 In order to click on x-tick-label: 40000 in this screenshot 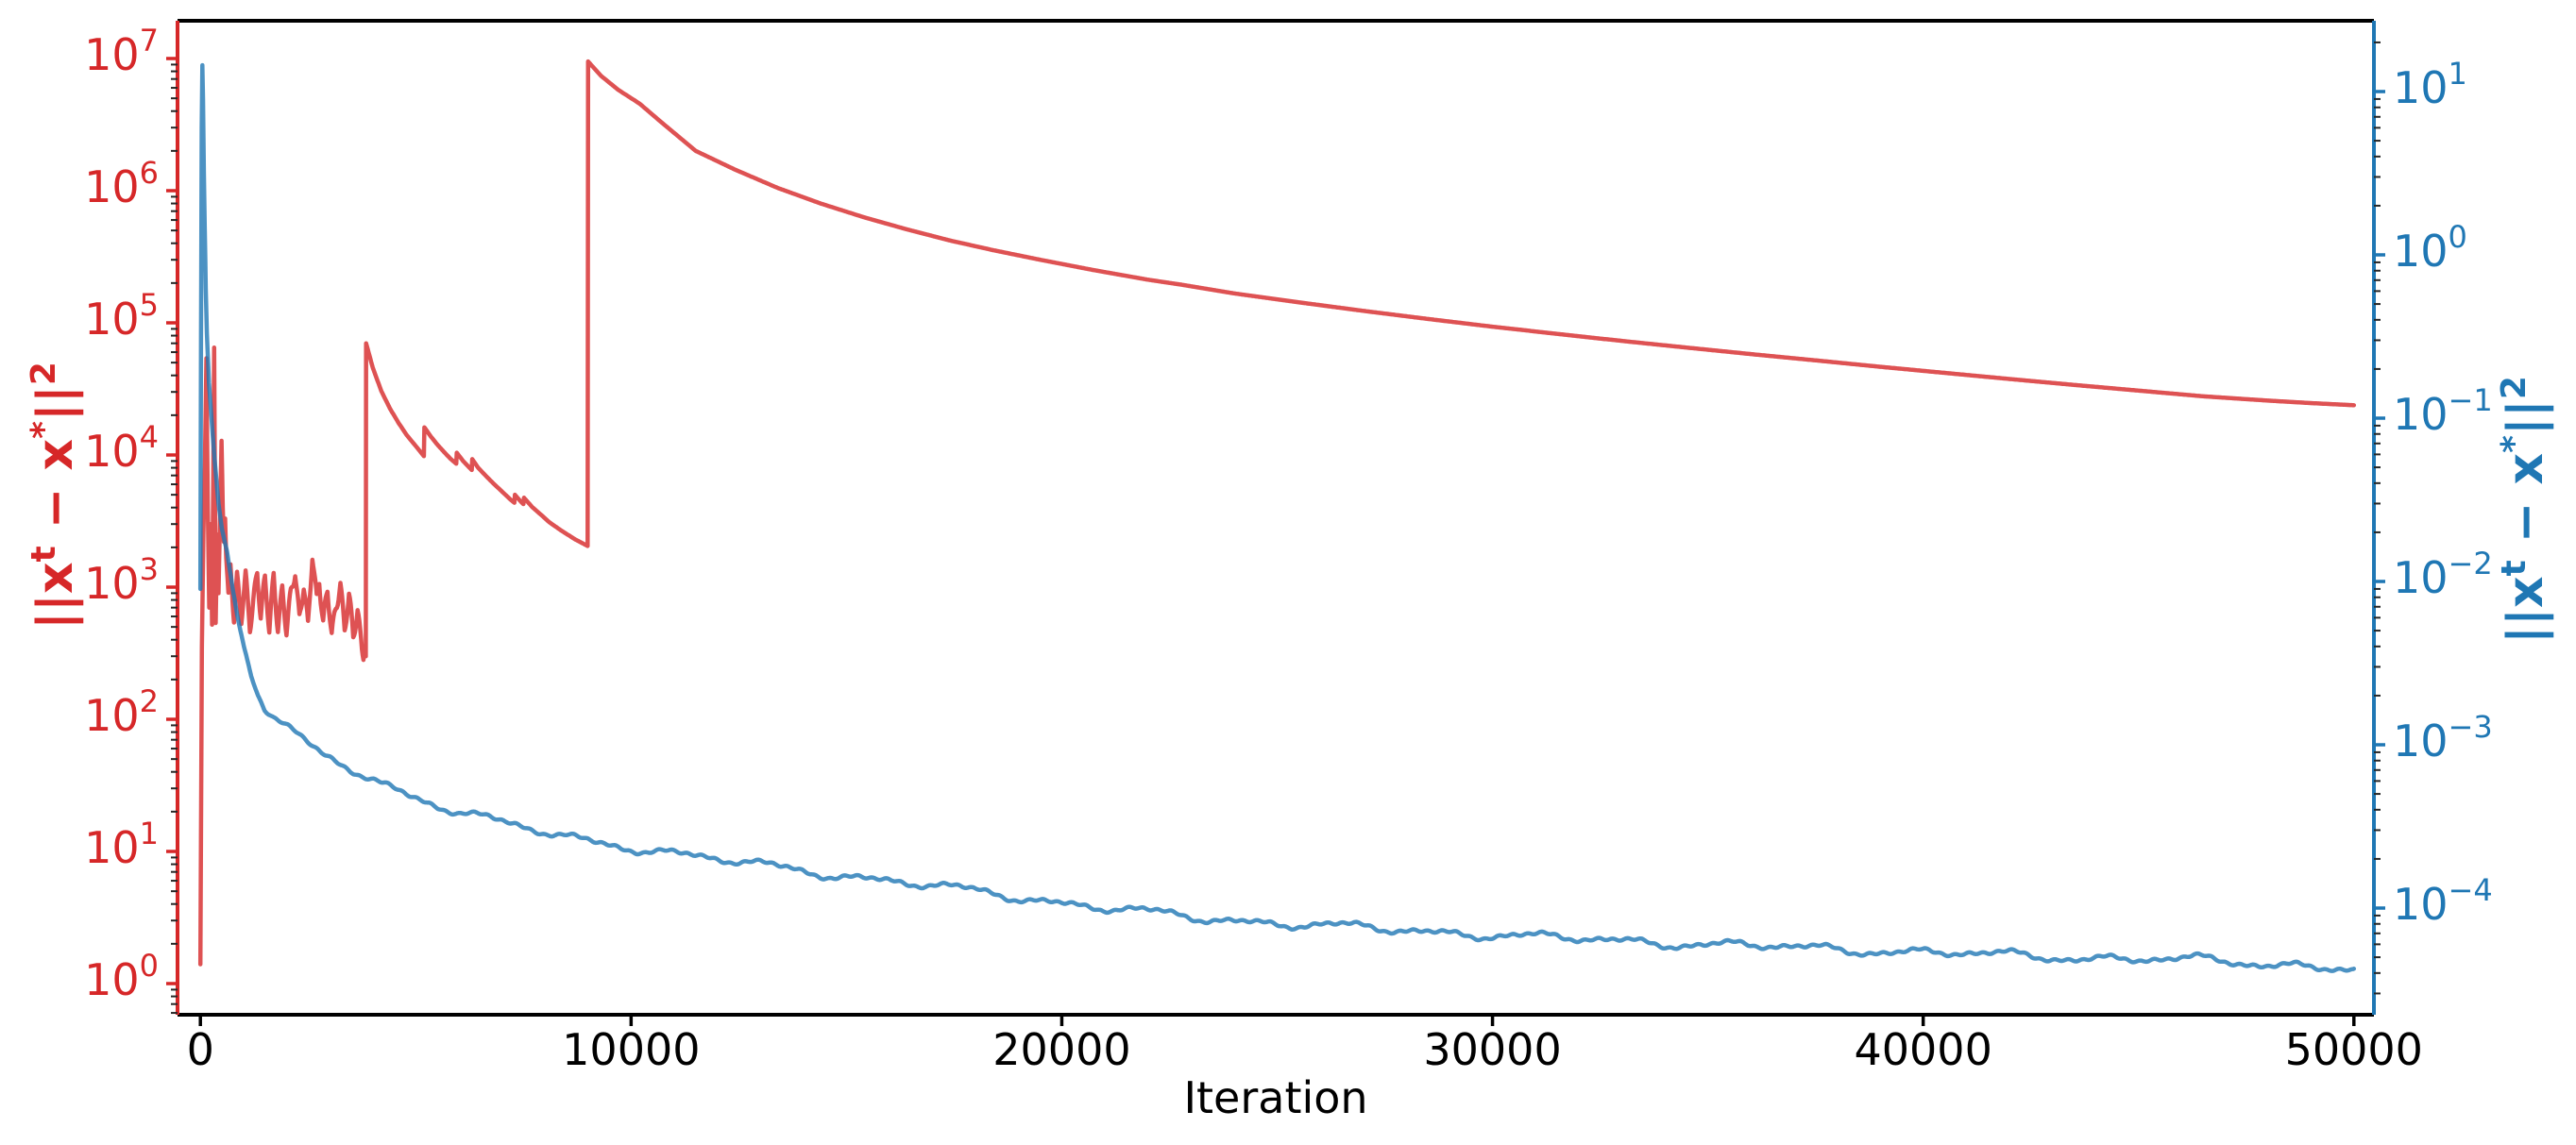, I will do `click(1923, 1049)`.